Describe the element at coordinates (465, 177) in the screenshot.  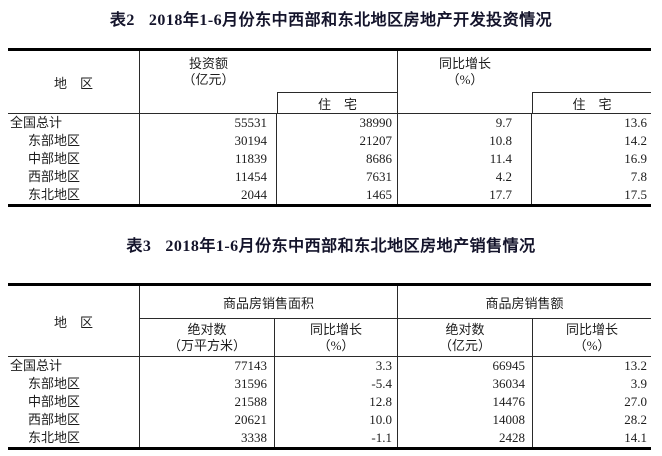
I see `value-cell: 4.2` at that location.